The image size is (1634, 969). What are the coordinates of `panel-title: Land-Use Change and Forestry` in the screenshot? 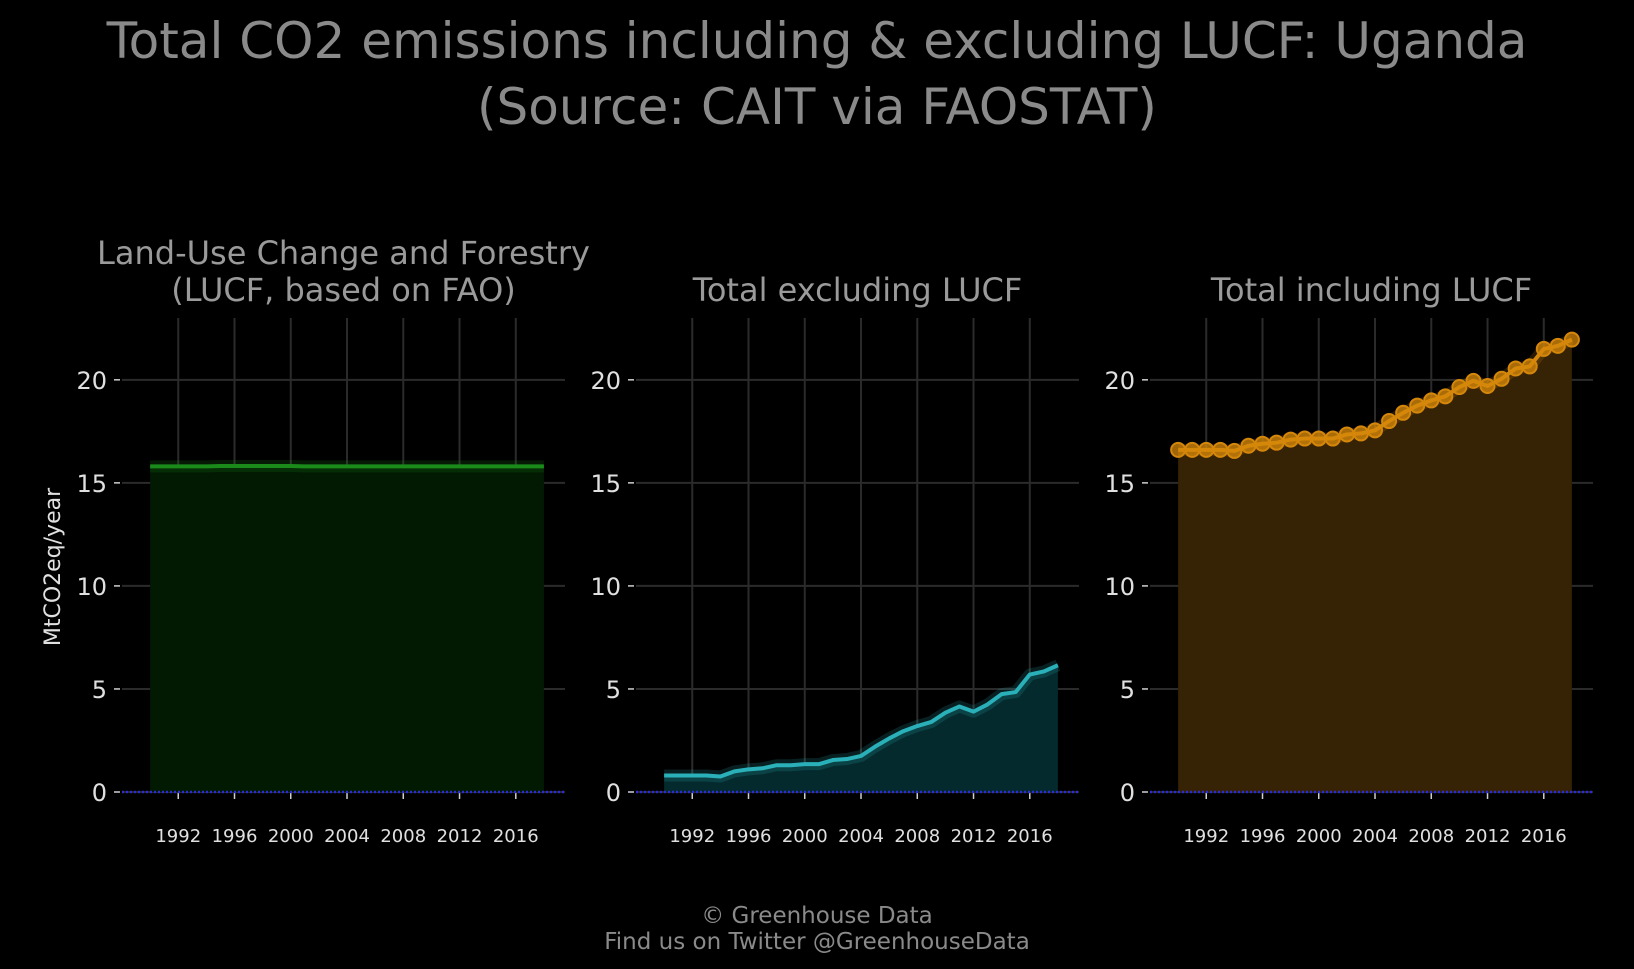 It's located at (343, 253).